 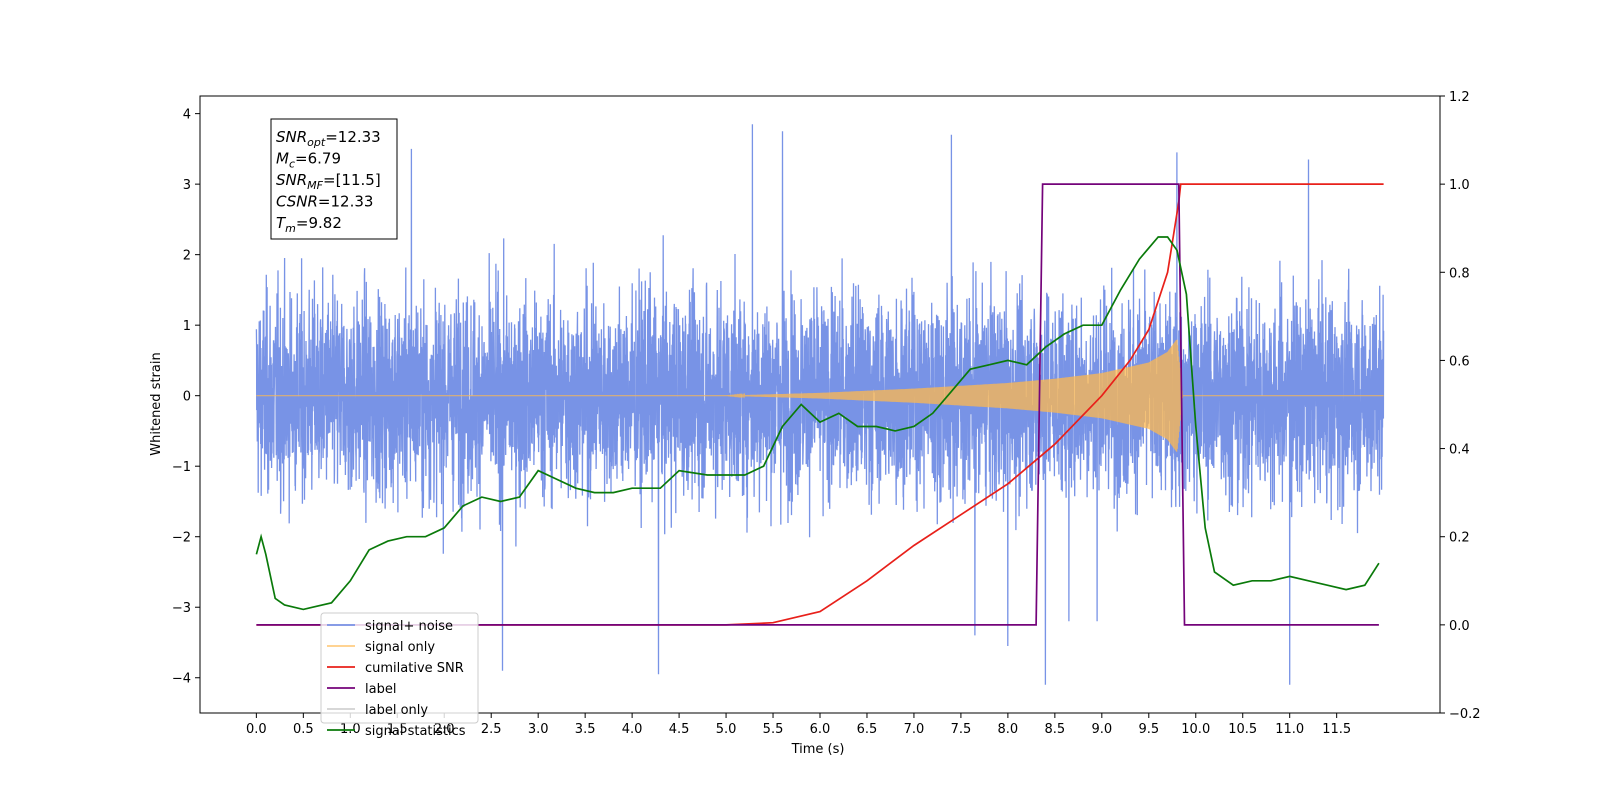 What do you see at coordinates (1465, 714) in the screenshot?
I see `y2-tick-label: −0.2` at bounding box center [1465, 714].